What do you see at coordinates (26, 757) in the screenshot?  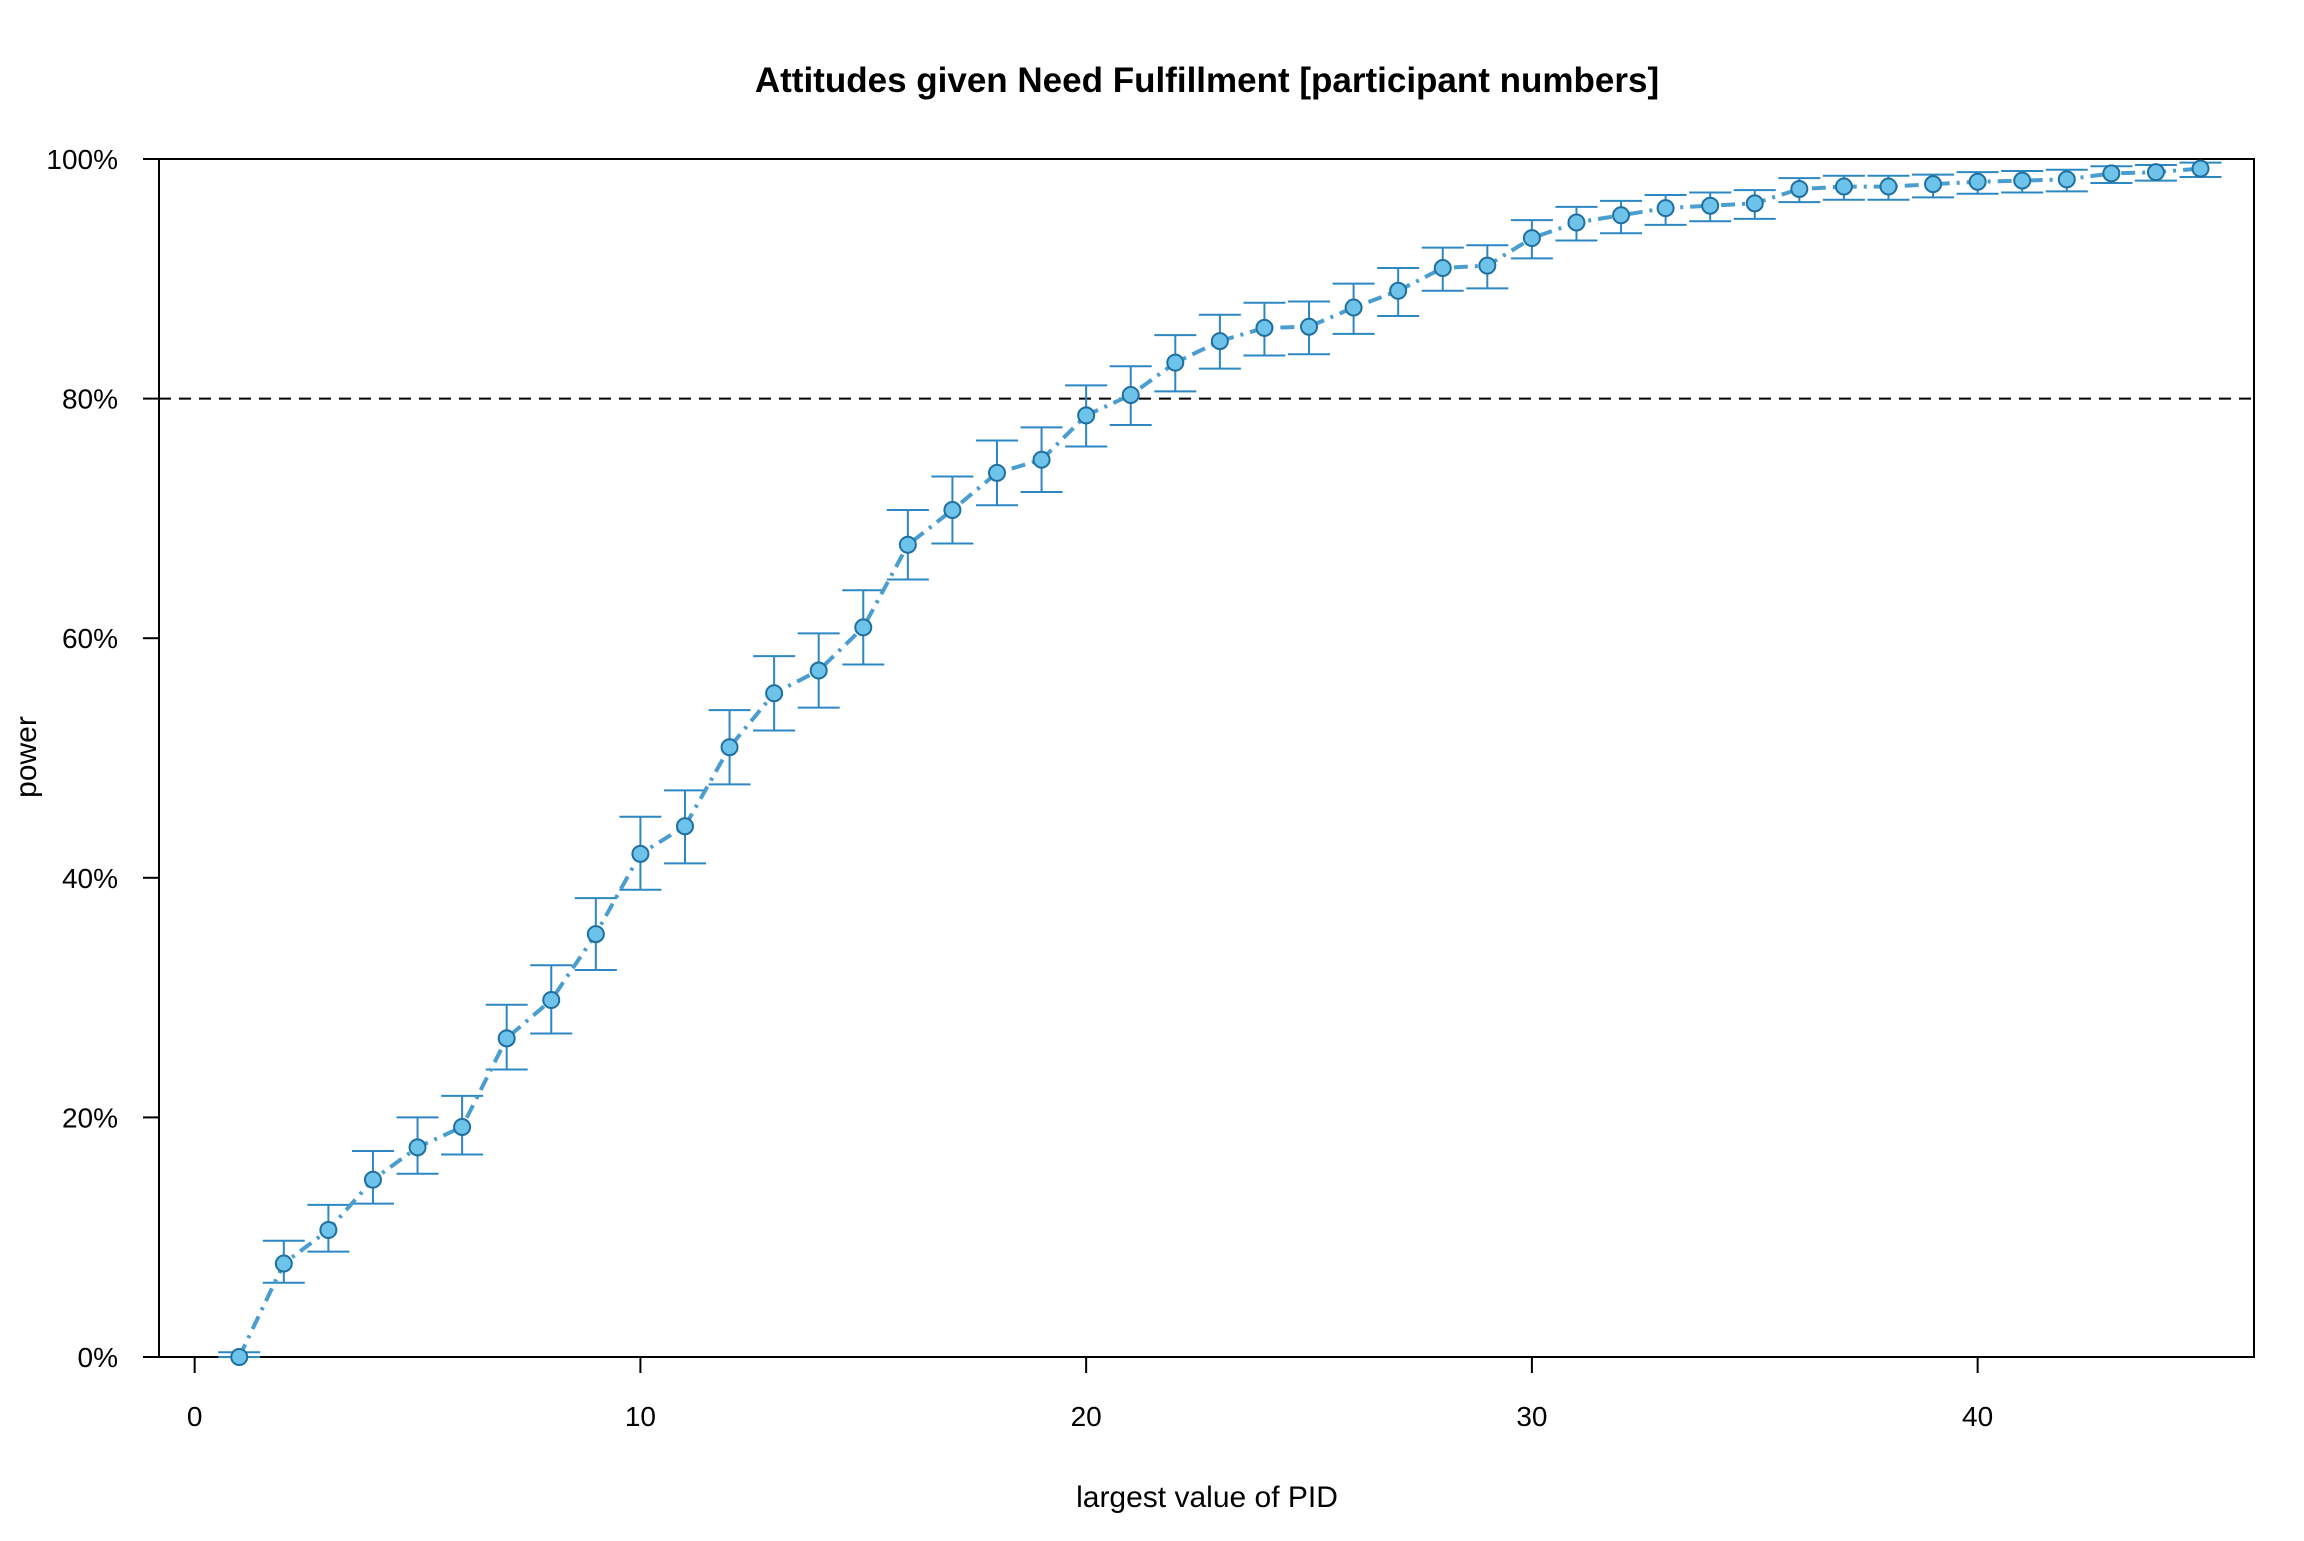 I see `y-axis-label: power` at bounding box center [26, 757].